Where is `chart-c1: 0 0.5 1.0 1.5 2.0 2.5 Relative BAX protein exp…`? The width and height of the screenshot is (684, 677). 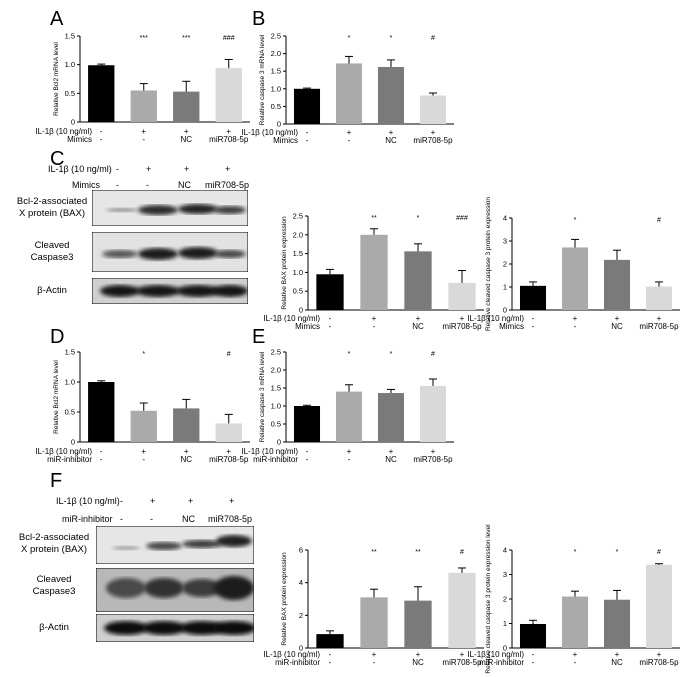 chart-c1: 0 0.5 1.0 1.5 2.0 2.5 Relative BAX protein exp… is located at coordinates (373, 271).